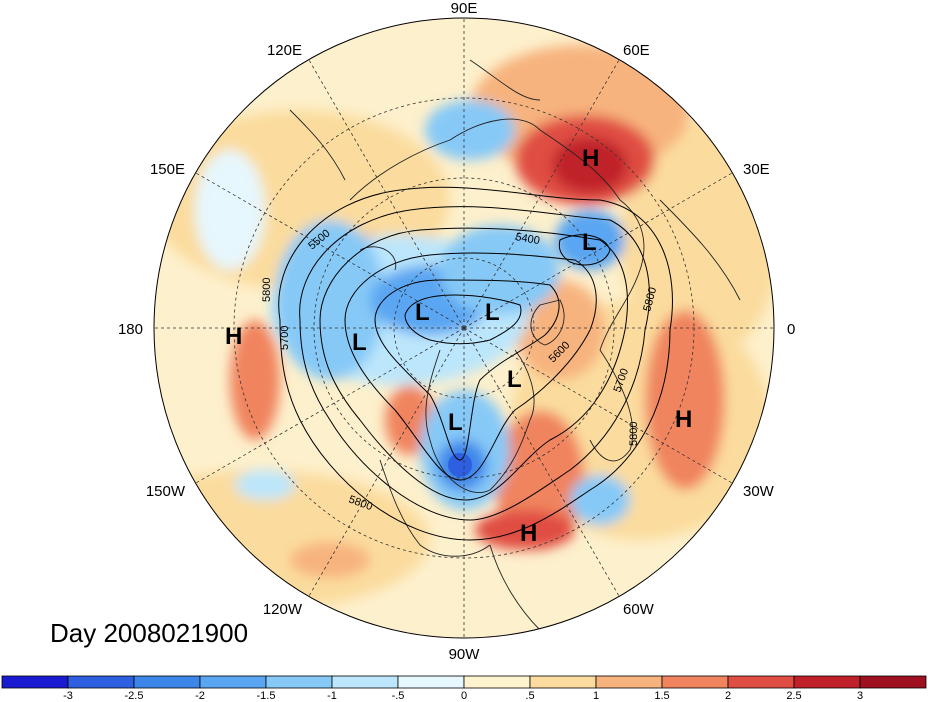 Image resolution: width=928 pixels, height=702 pixels. I want to click on colorbar: -3 -2.5 -2 -1.5 -1 -.5 0 .5 1 1.5 2 2.5 3, so click(464, 688).